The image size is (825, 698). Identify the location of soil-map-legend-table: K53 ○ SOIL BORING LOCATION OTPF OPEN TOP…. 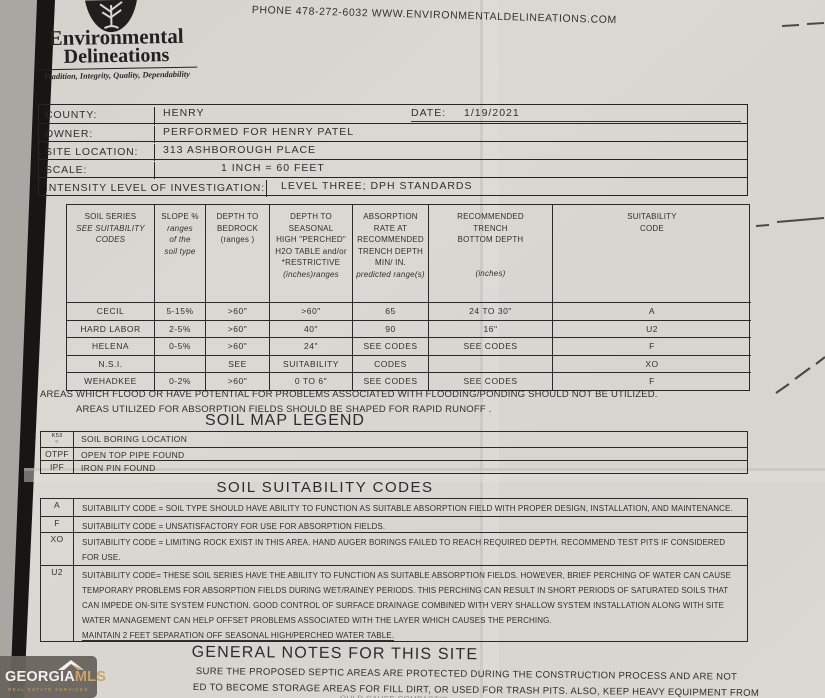
(394, 452).